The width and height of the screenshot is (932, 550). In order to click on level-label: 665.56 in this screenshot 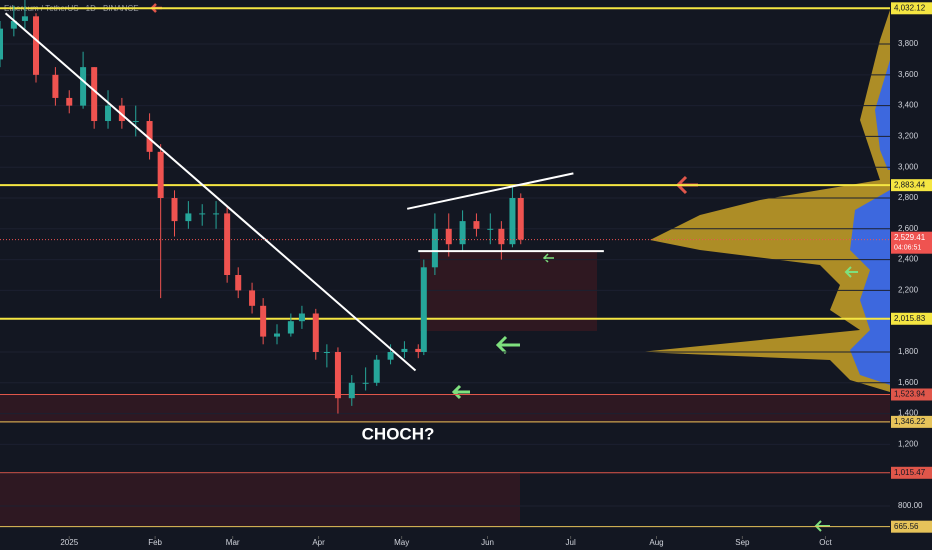, I will do `click(906, 526)`.